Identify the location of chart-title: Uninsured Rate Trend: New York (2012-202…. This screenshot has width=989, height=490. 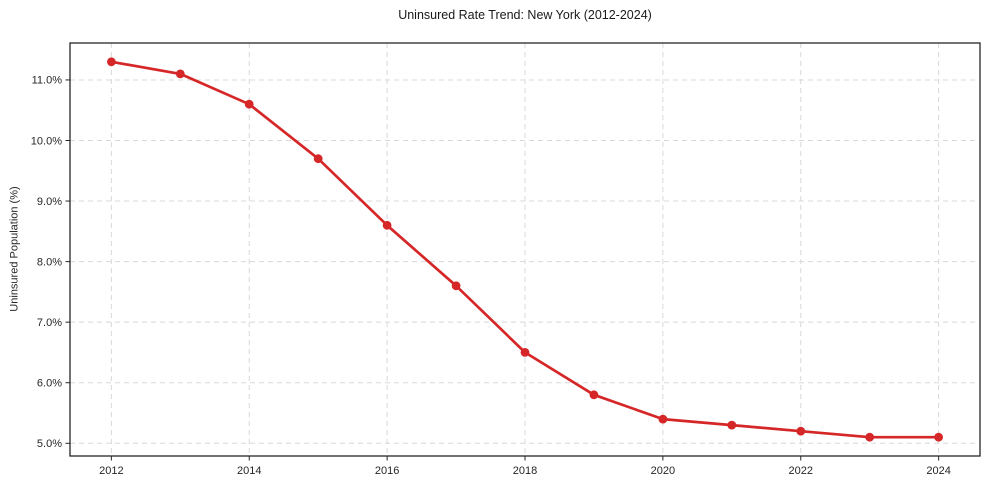
(525, 15).